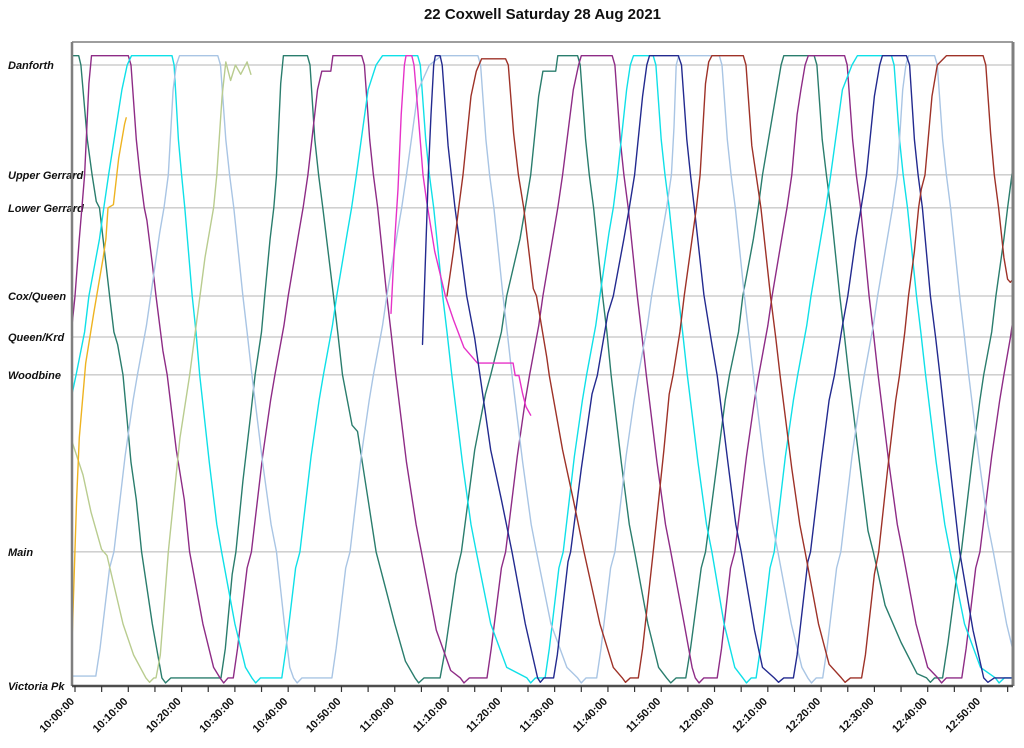  I want to click on chart-title: 22 Coxwell Saturday 28 Aug 2021, so click(542, 14).